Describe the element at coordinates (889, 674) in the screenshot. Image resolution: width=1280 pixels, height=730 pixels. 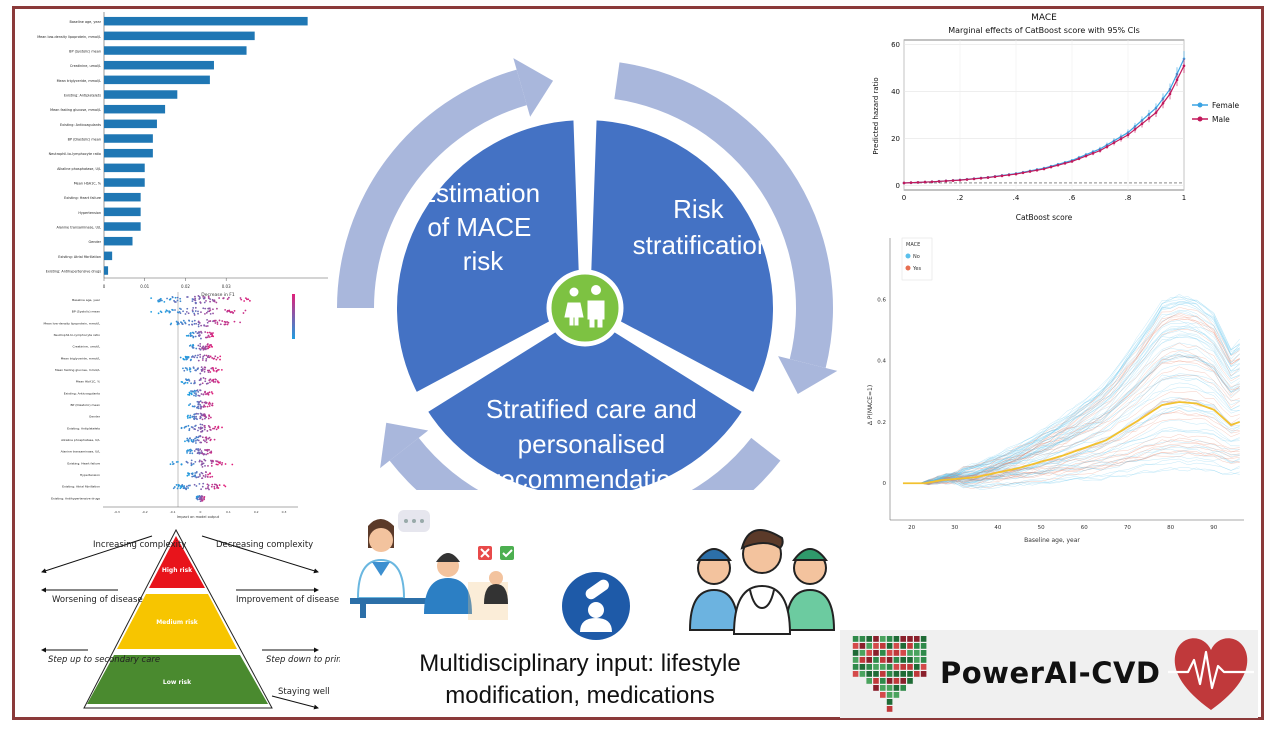
I see `pixel-heart-icon` at that location.